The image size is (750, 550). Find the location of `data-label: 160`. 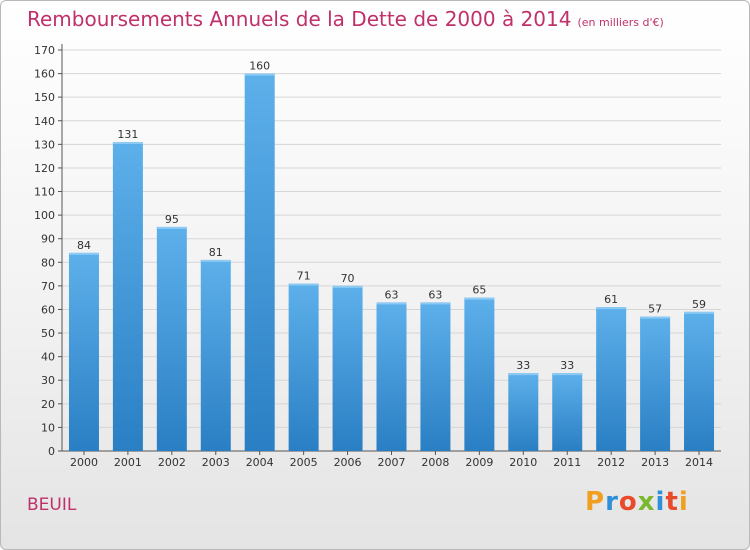

data-label: 160 is located at coordinates (259, 66).